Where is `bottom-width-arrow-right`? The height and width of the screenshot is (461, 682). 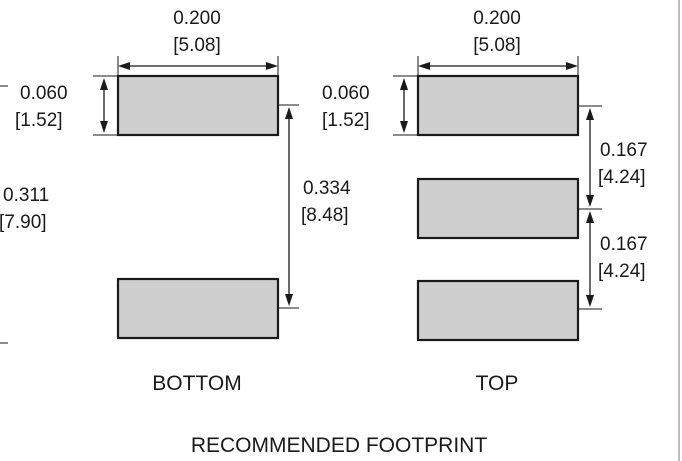 bottom-width-arrow-right is located at coordinates (272, 66).